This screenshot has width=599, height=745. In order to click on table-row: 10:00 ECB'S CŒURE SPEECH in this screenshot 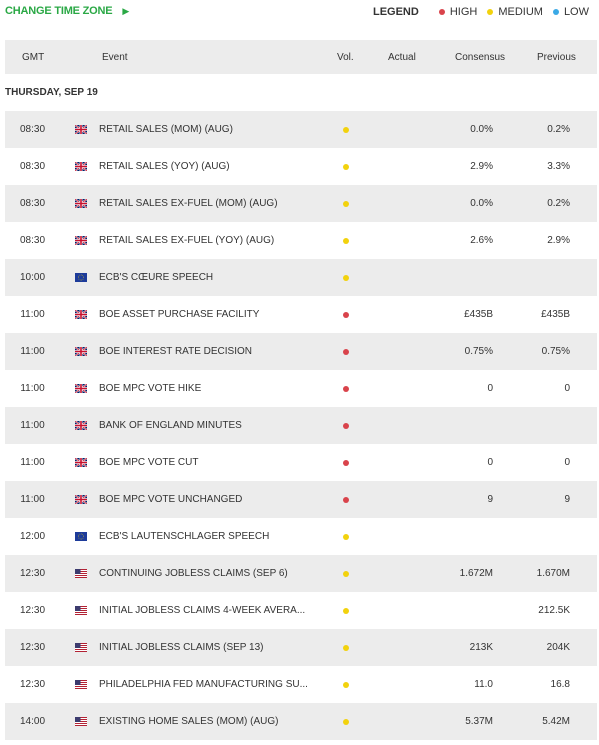, I will do `click(301, 277)`.